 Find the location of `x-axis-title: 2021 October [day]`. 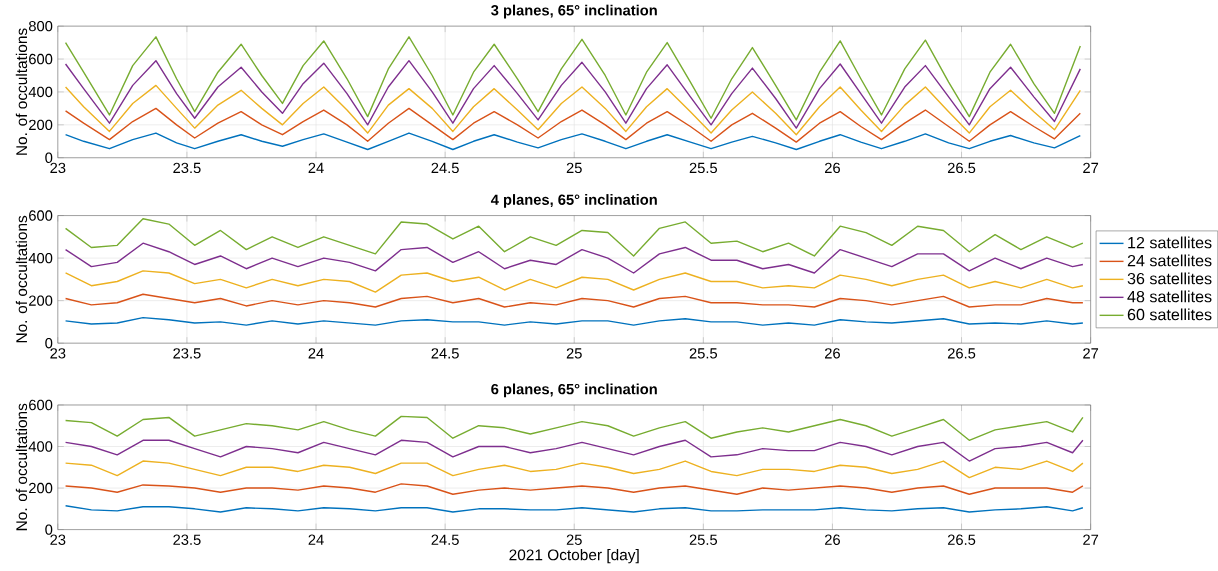

x-axis-title: 2021 October [day] is located at coordinates (574, 556).